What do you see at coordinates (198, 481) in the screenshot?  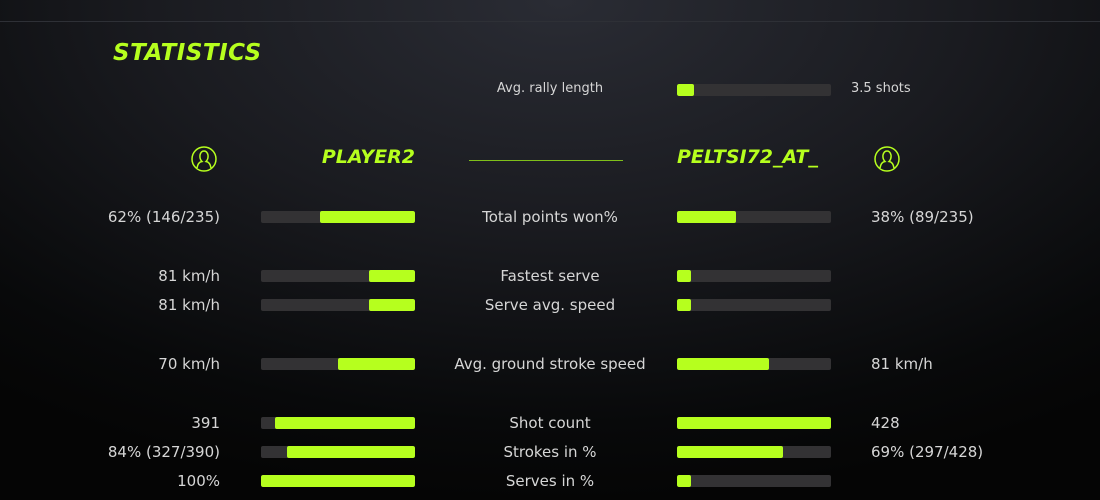 I see `stat-left-value: 100%` at bounding box center [198, 481].